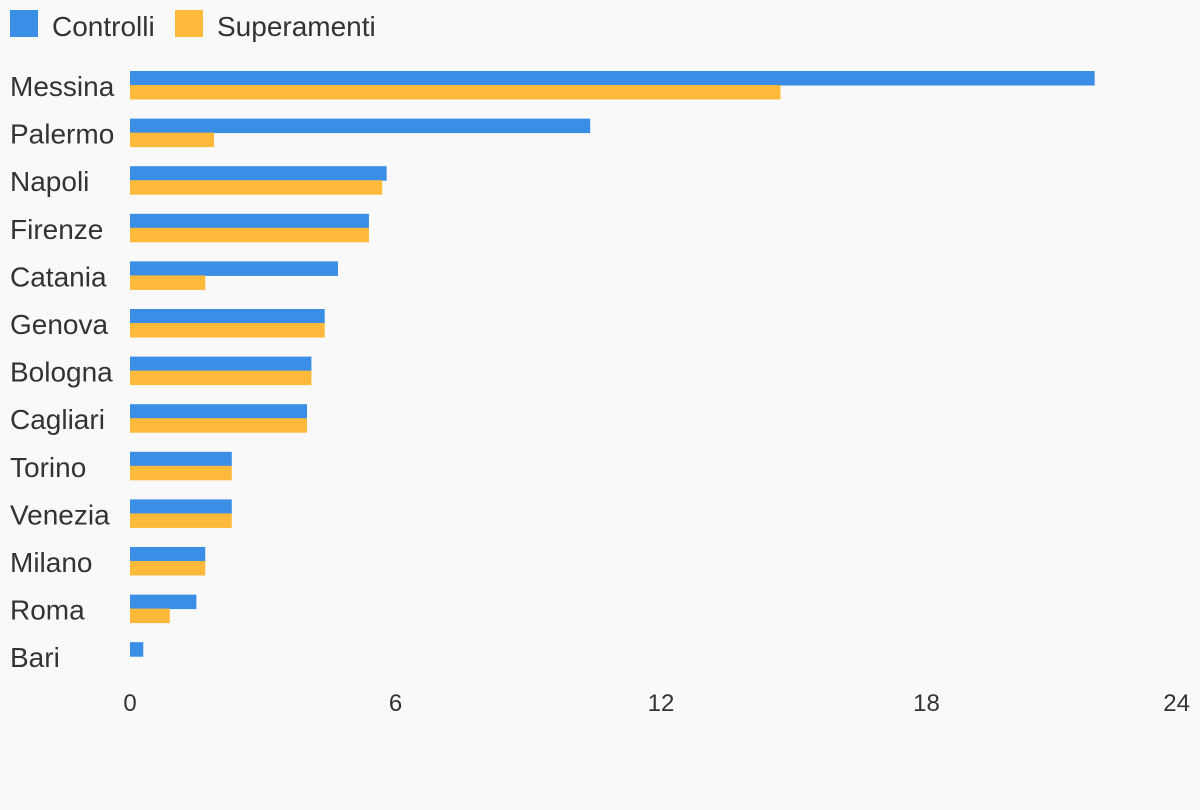  I want to click on bar-superamenti-napoli, so click(256, 187).